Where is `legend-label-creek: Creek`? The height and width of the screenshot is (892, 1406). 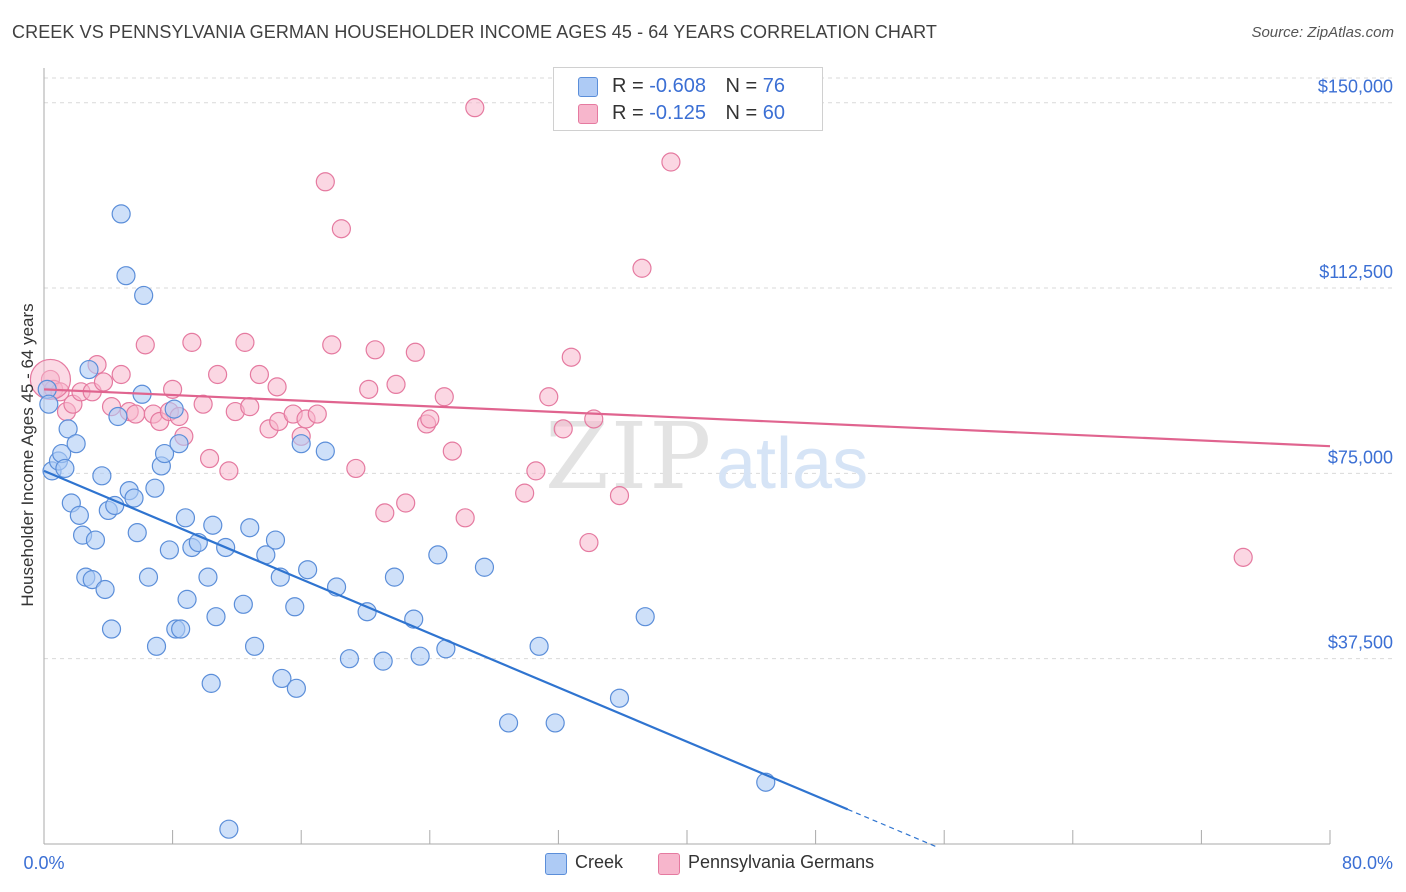
legend-label-creek: Creek is located at coordinates (599, 862).